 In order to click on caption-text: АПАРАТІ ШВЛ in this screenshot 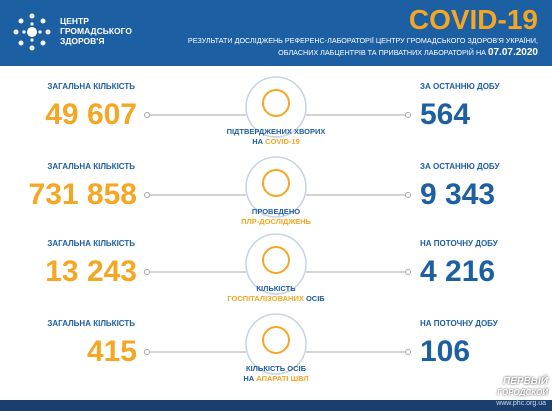, I will do `click(282, 378)`.